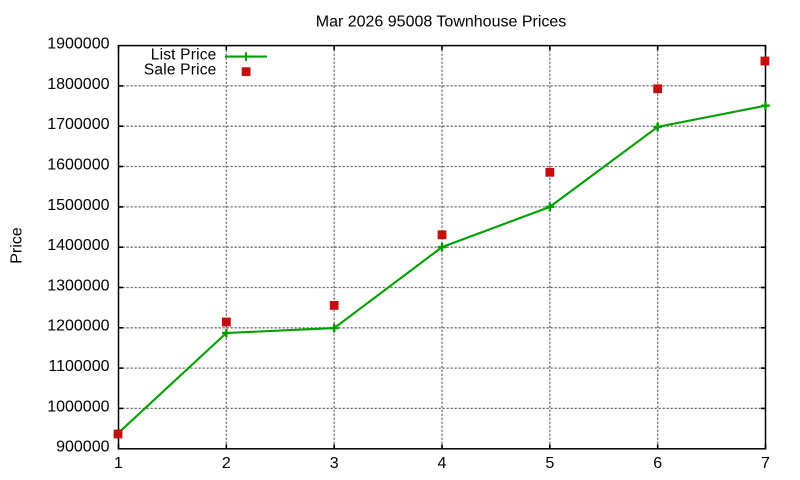 Image resolution: width=800 pixels, height=480 pixels. Describe the element at coordinates (78, 406) in the screenshot. I see `svg-text: 1000000` at that location.